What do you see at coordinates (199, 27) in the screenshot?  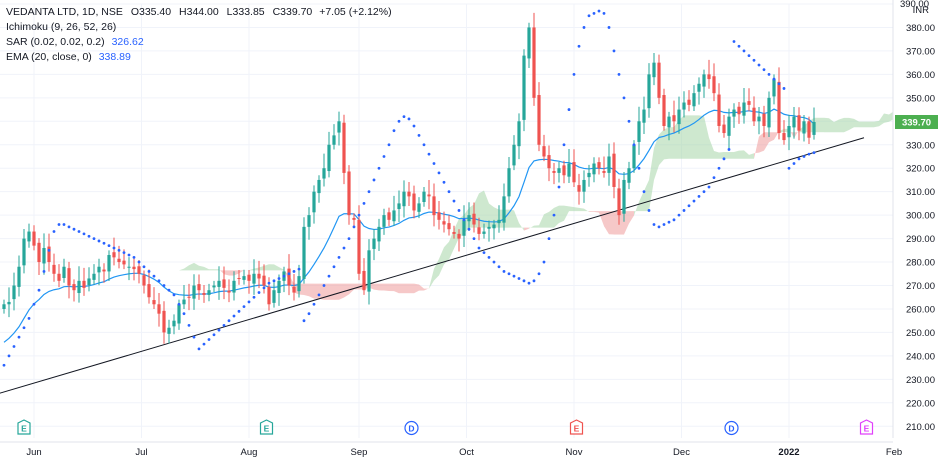 I see `legend-ichimoku-row: Ichimoku (9, 26, 52, 26)` at bounding box center [199, 27].